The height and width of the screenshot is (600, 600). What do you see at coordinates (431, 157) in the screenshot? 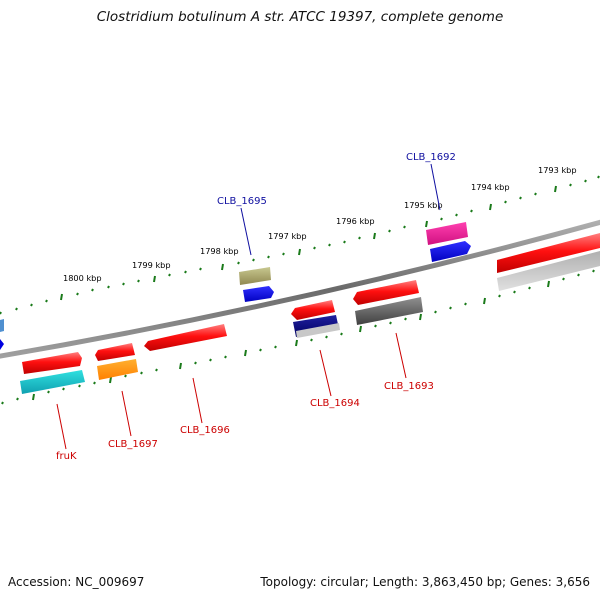
I see `gene-label-clb-1692: CLB_1692` at bounding box center [431, 157].